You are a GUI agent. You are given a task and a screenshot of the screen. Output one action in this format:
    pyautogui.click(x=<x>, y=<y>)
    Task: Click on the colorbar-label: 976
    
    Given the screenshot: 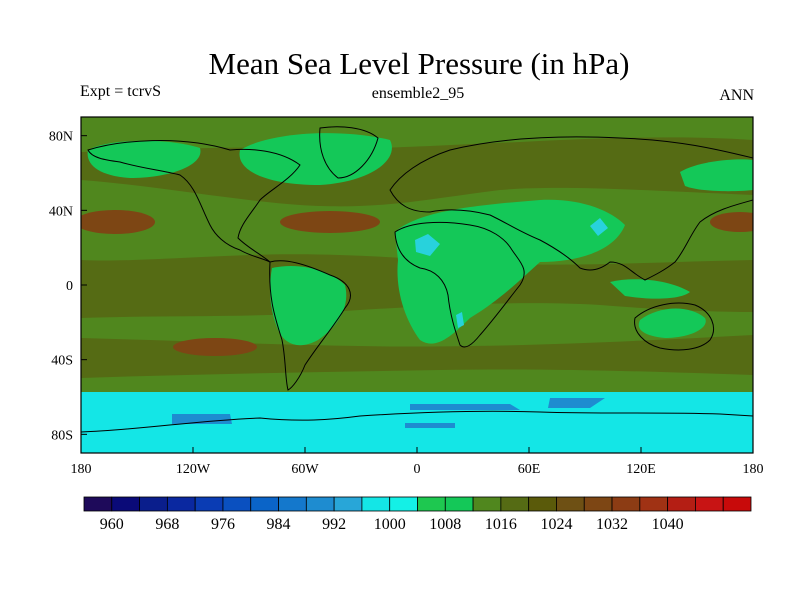 What is the action you would take?
    pyautogui.click(x=223, y=524)
    